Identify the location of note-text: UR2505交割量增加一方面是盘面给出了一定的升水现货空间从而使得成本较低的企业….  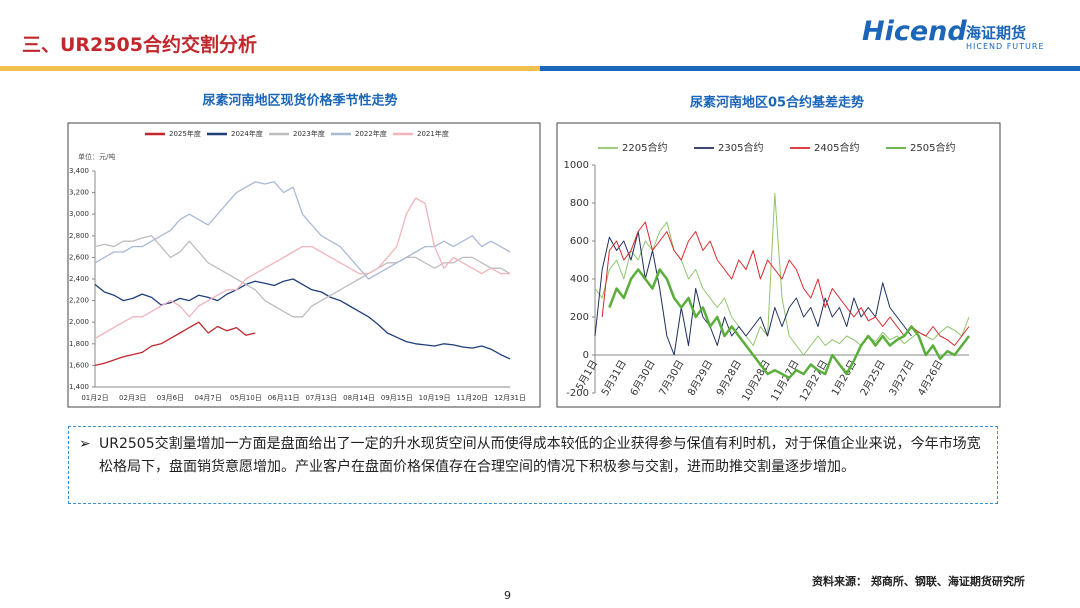
(540, 455).